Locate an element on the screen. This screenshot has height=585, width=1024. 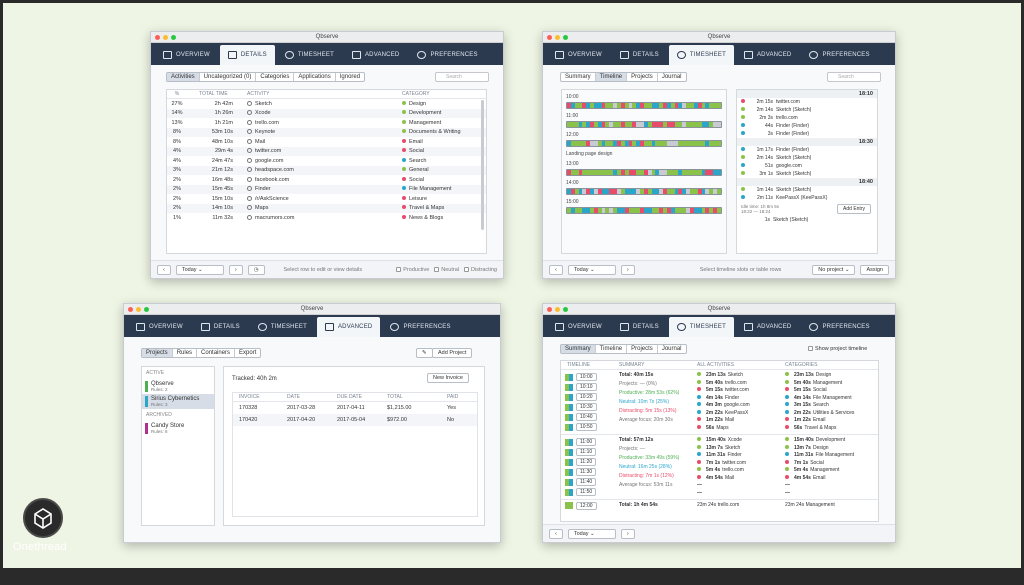
timesheet-filter: Summary Timeline Projects Journal is located at coordinates (623, 77).